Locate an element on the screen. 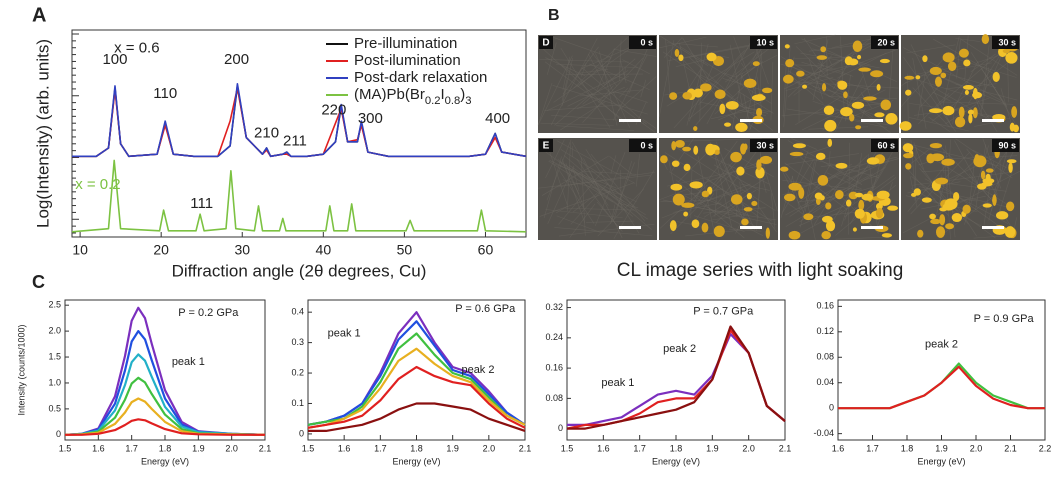  time-stamp: 0 s is located at coordinates (646, 42).